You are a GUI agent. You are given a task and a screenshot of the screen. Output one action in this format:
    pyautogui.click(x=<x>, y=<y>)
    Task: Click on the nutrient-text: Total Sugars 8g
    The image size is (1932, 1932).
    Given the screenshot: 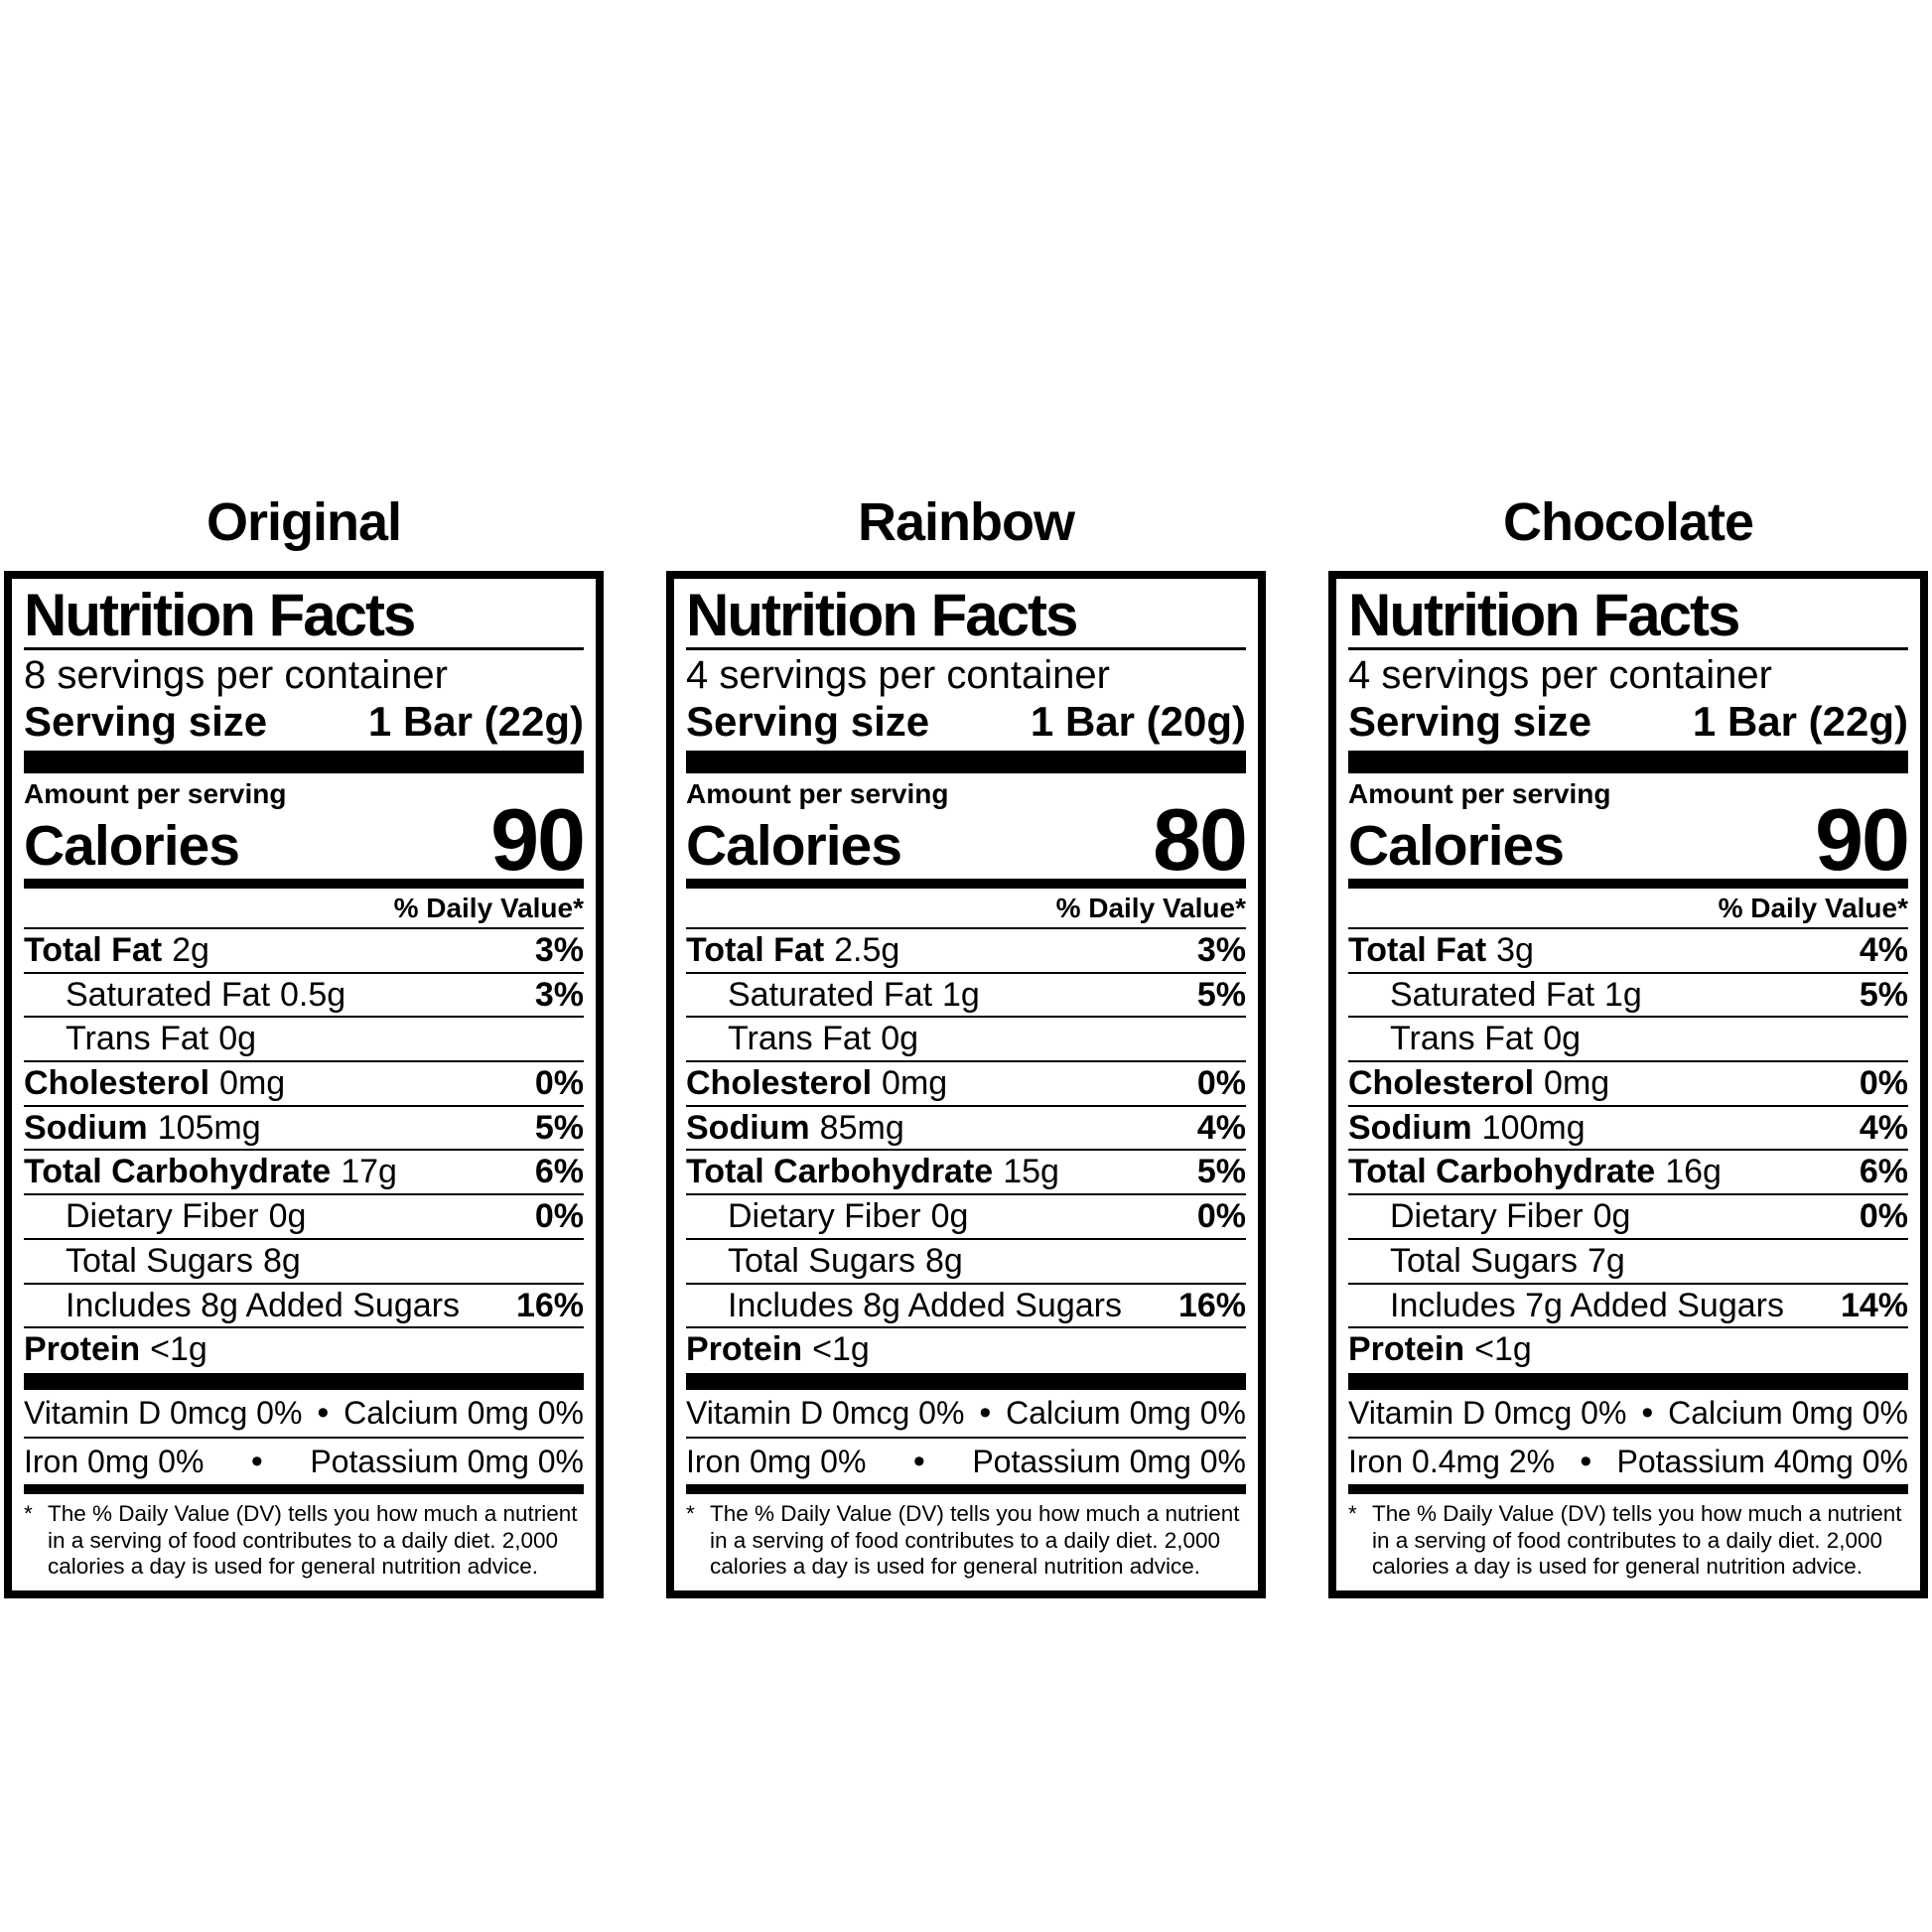 What is the action you would take?
    pyautogui.click(x=183, y=1260)
    